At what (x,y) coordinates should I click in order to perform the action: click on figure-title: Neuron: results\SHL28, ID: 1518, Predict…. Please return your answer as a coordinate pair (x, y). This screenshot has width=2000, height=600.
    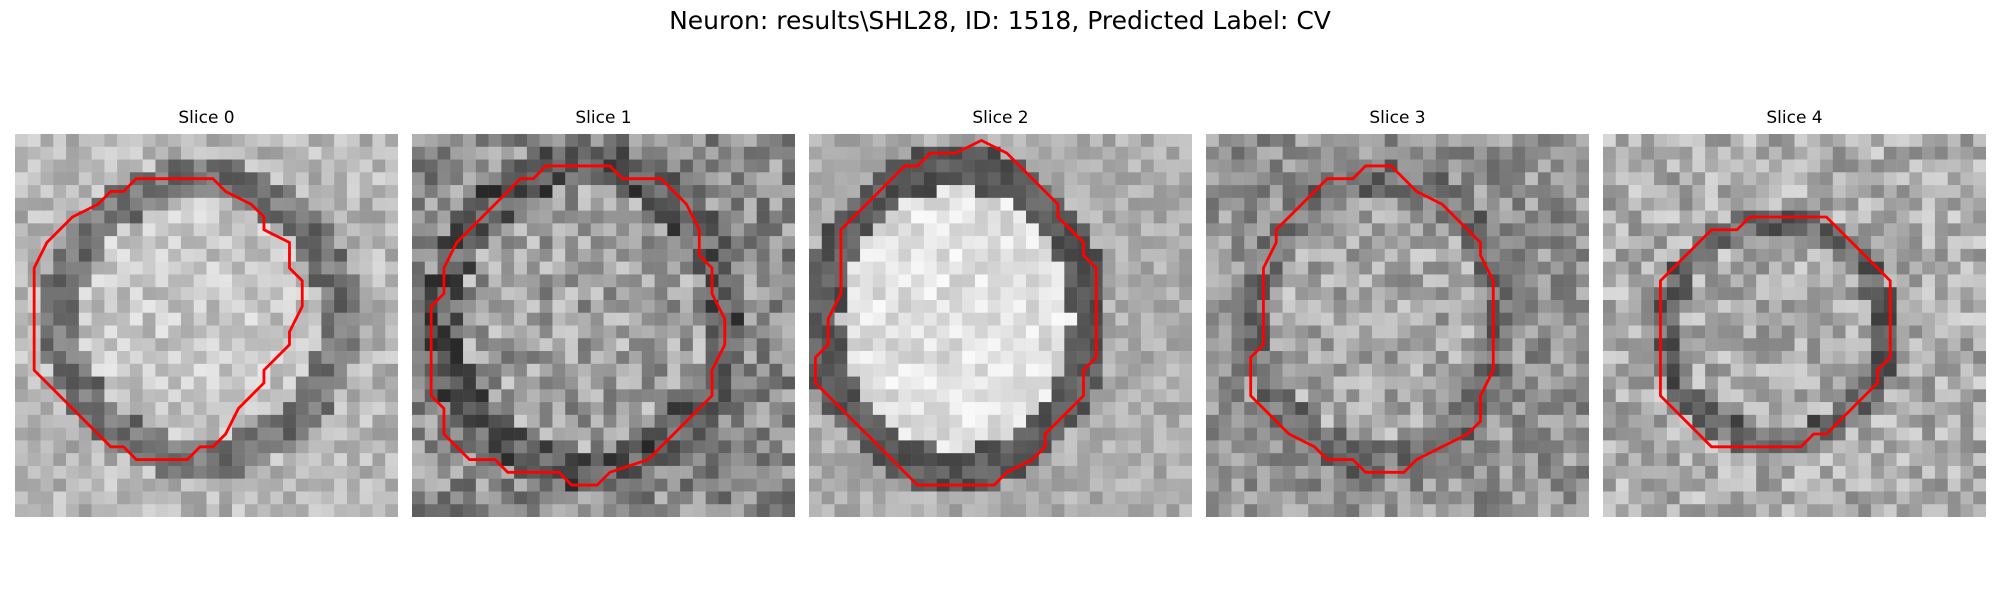
    Looking at the image, I should click on (1000, 20).